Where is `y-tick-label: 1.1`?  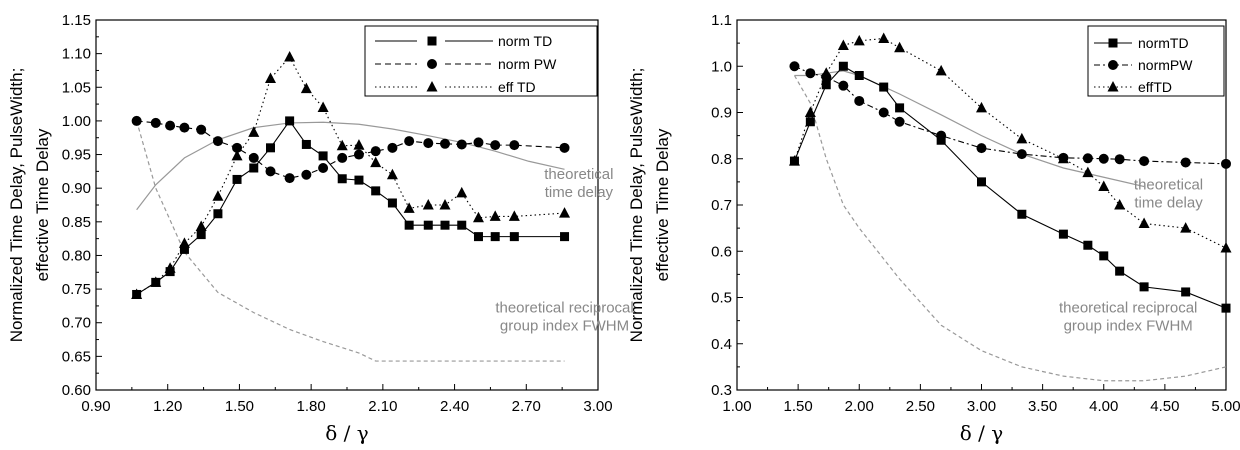 y-tick-label: 1.1 is located at coordinates (721, 20).